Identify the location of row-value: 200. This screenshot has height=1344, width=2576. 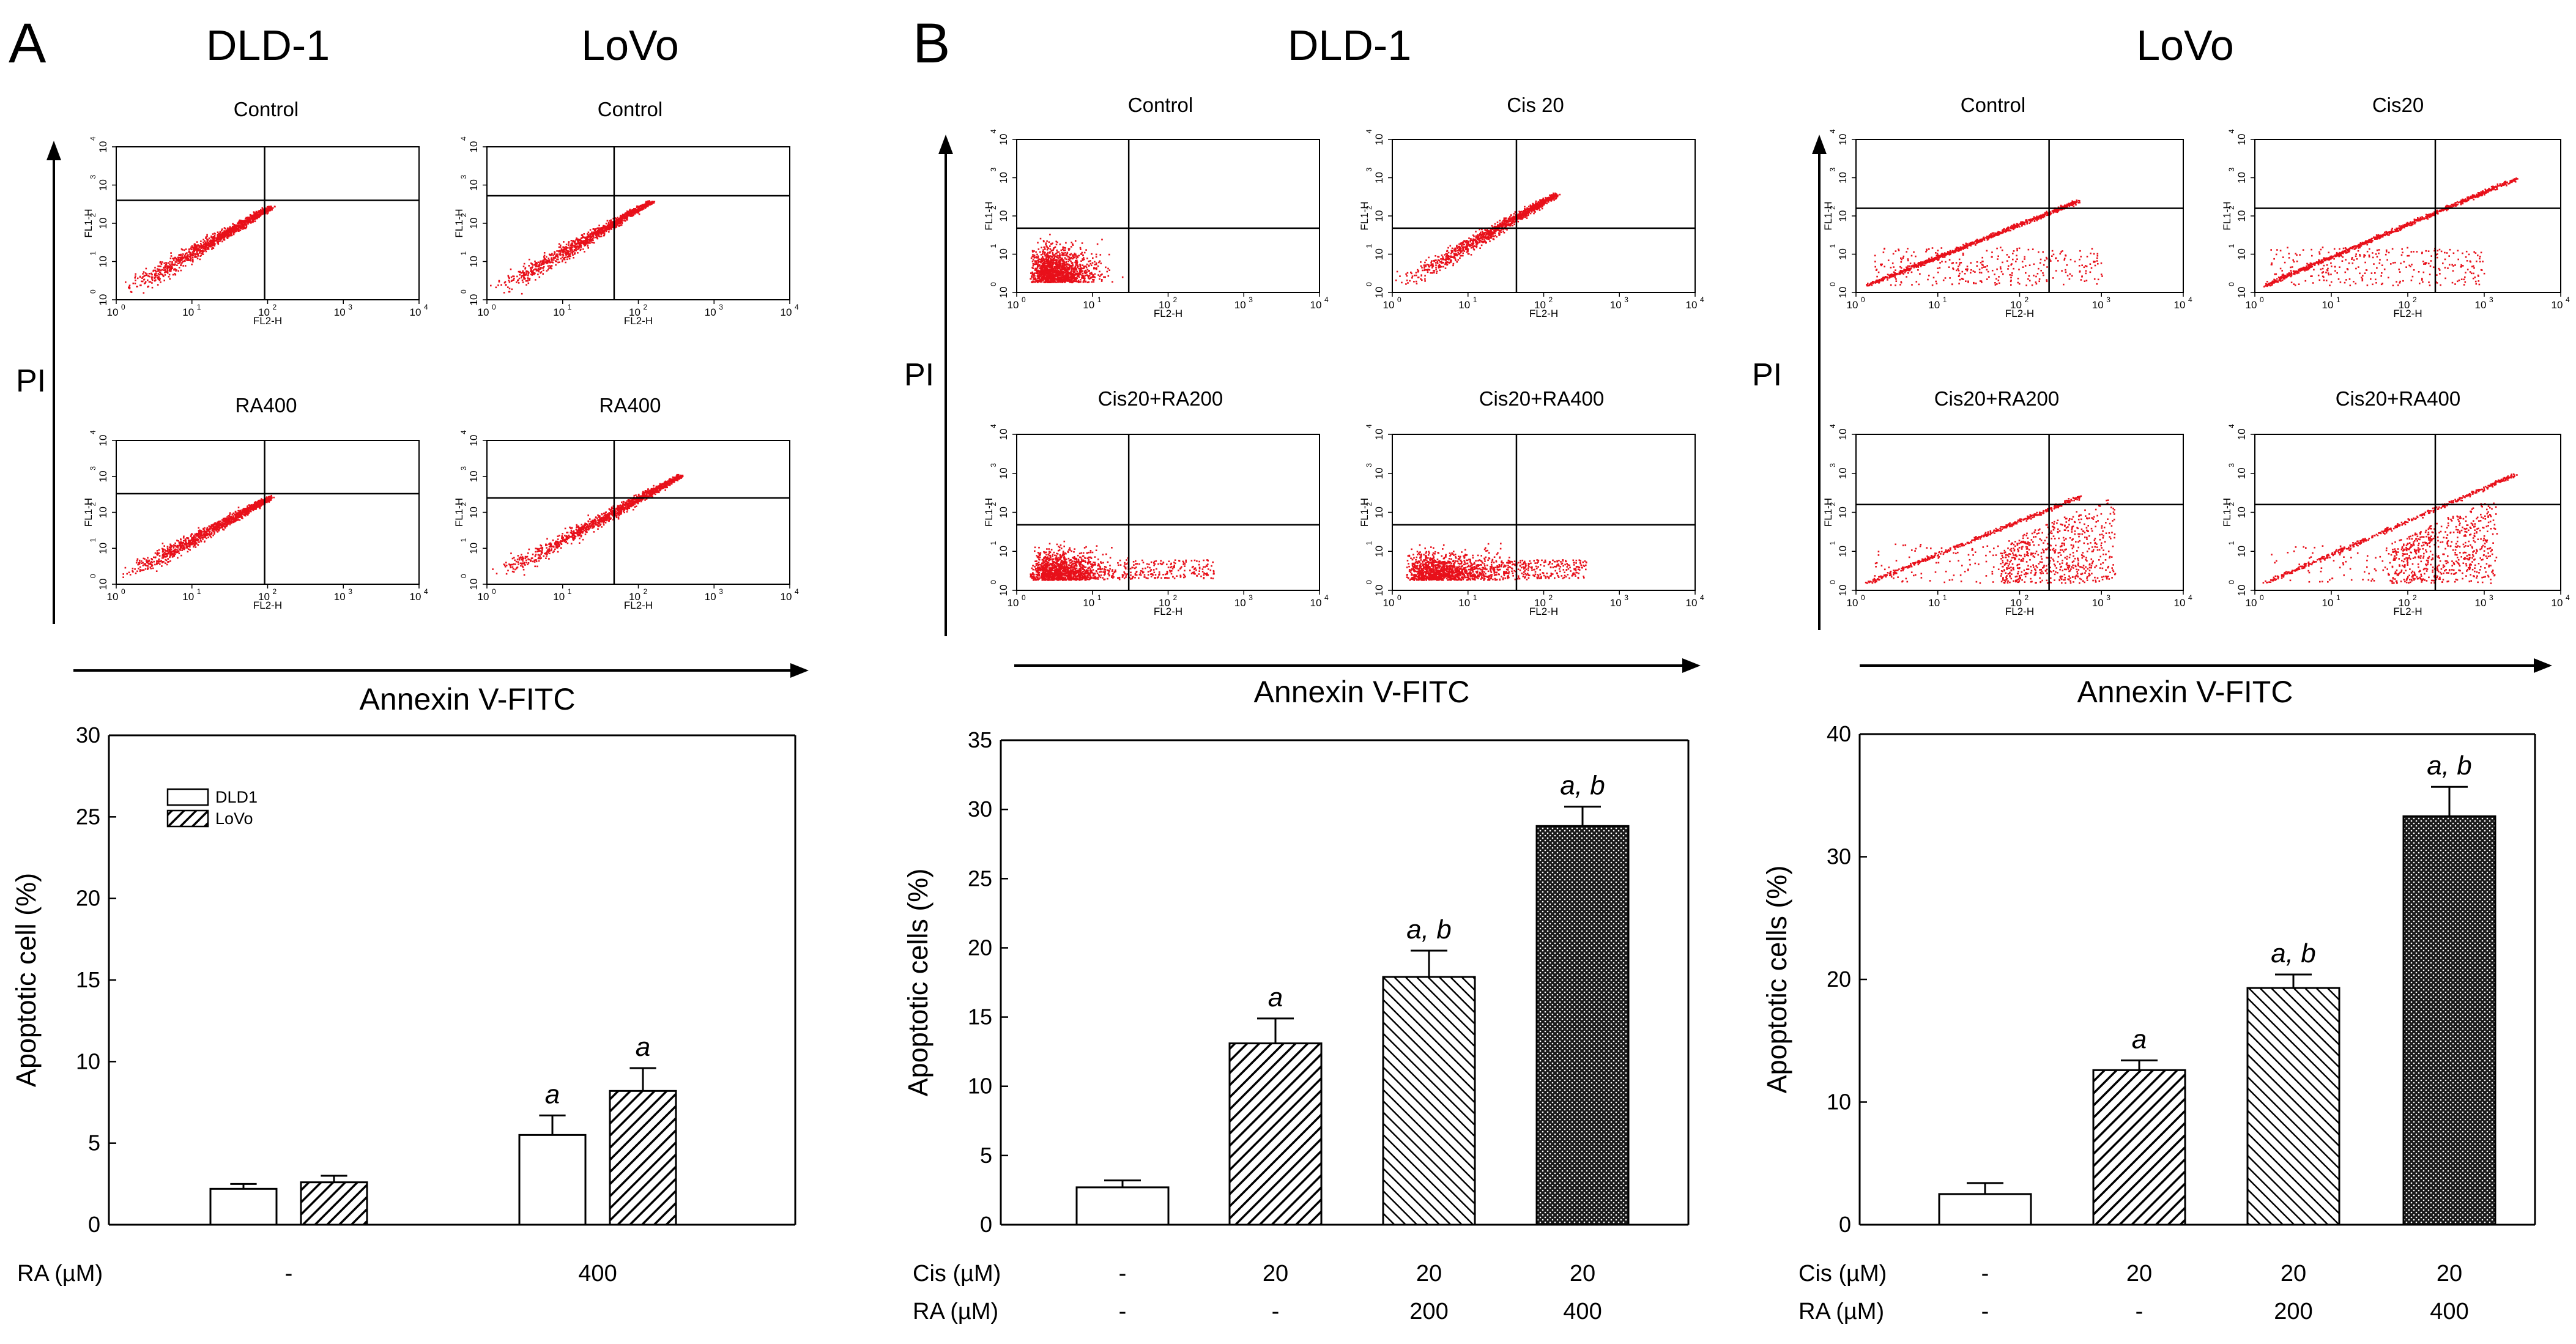
(2293, 1311).